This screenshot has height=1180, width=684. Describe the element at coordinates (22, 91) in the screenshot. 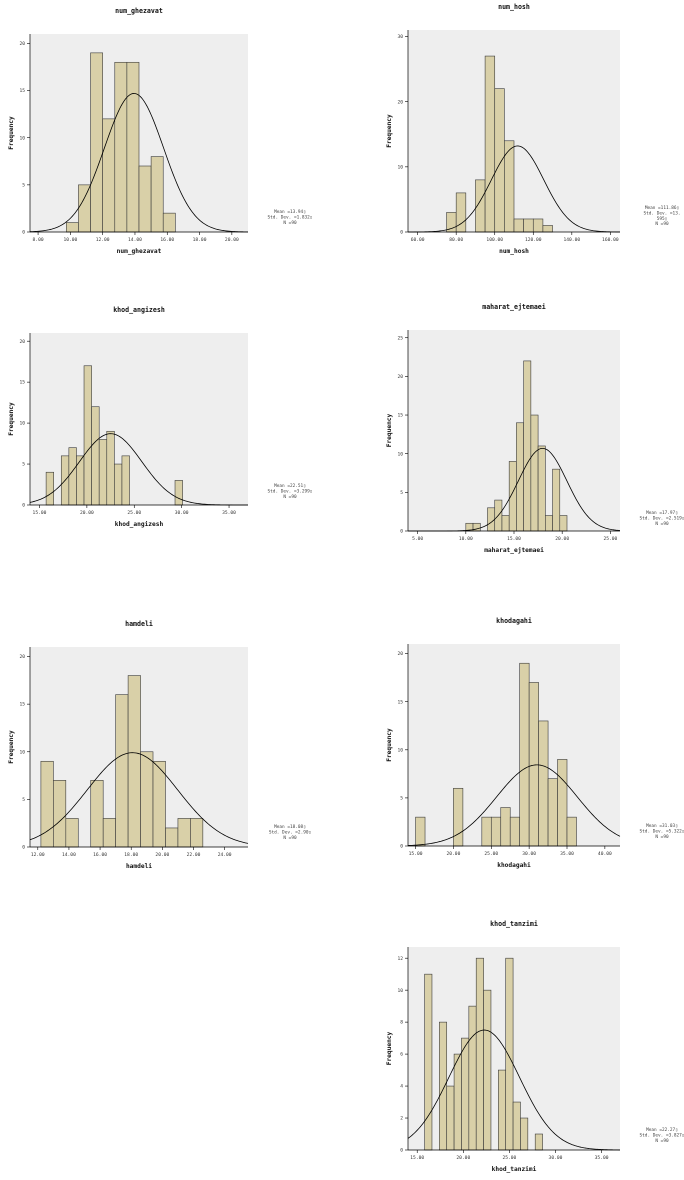

I see `y-tick-label: 15` at that location.